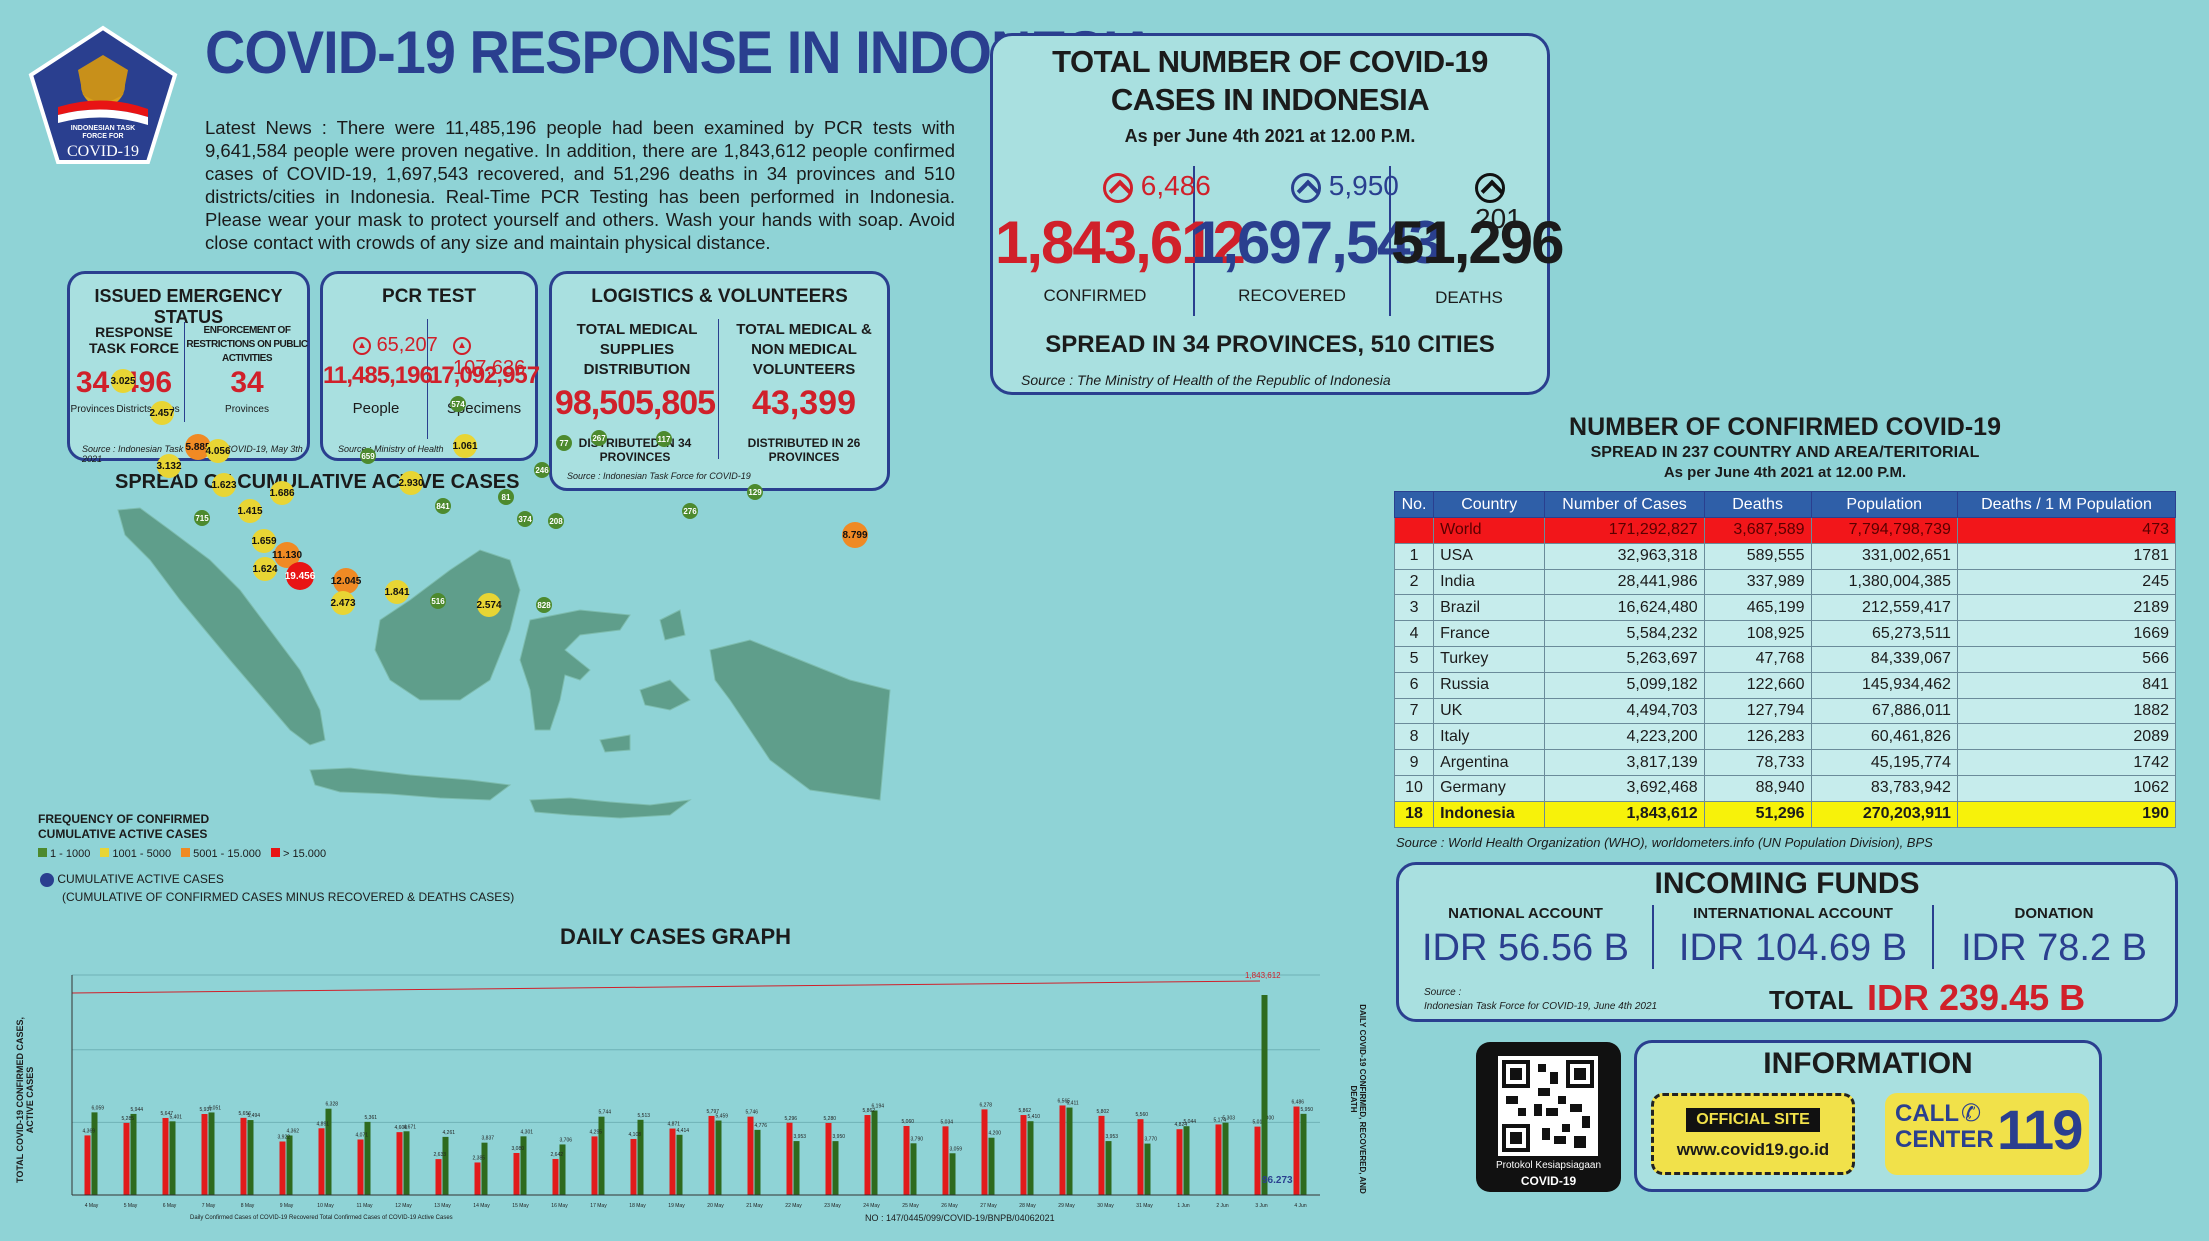  What do you see at coordinates (265, 569) in the screenshot?
I see `map-bubble: 1.624` at bounding box center [265, 569].